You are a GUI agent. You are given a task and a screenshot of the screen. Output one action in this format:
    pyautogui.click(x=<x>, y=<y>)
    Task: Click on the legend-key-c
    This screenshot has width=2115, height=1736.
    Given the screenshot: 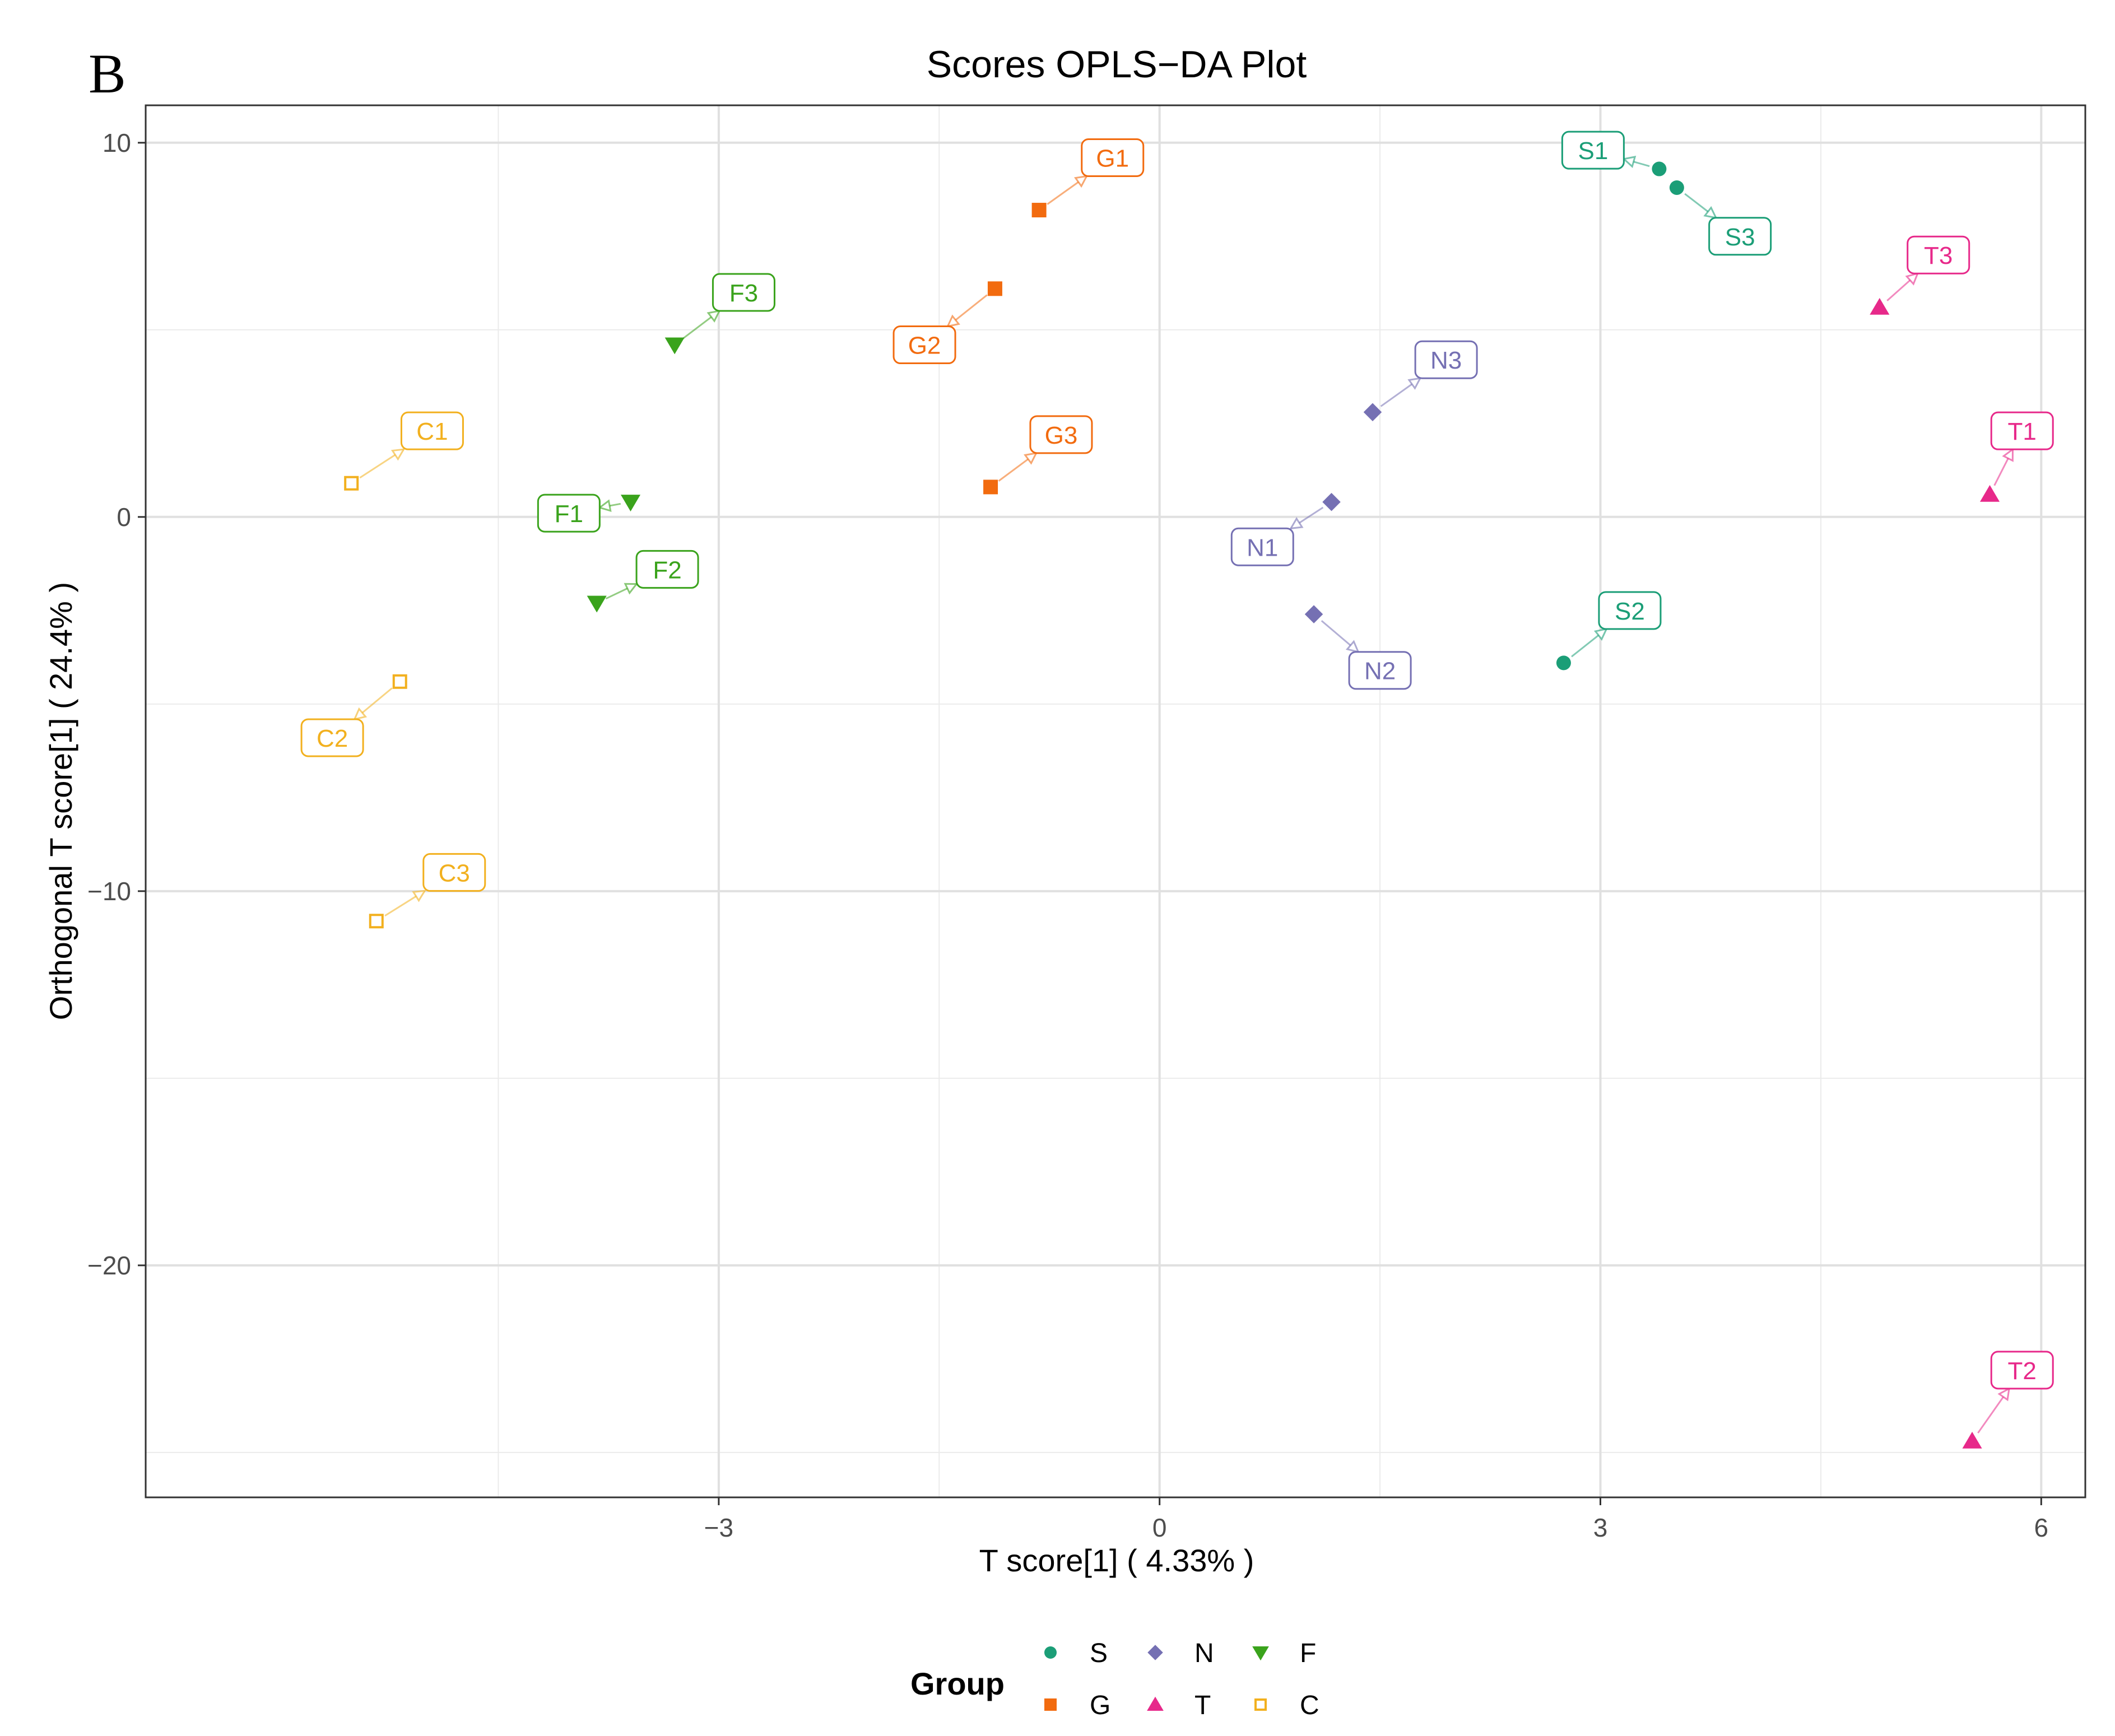 What is the action you would take?
    pyautogui.click(x=1260, y=1704)
    